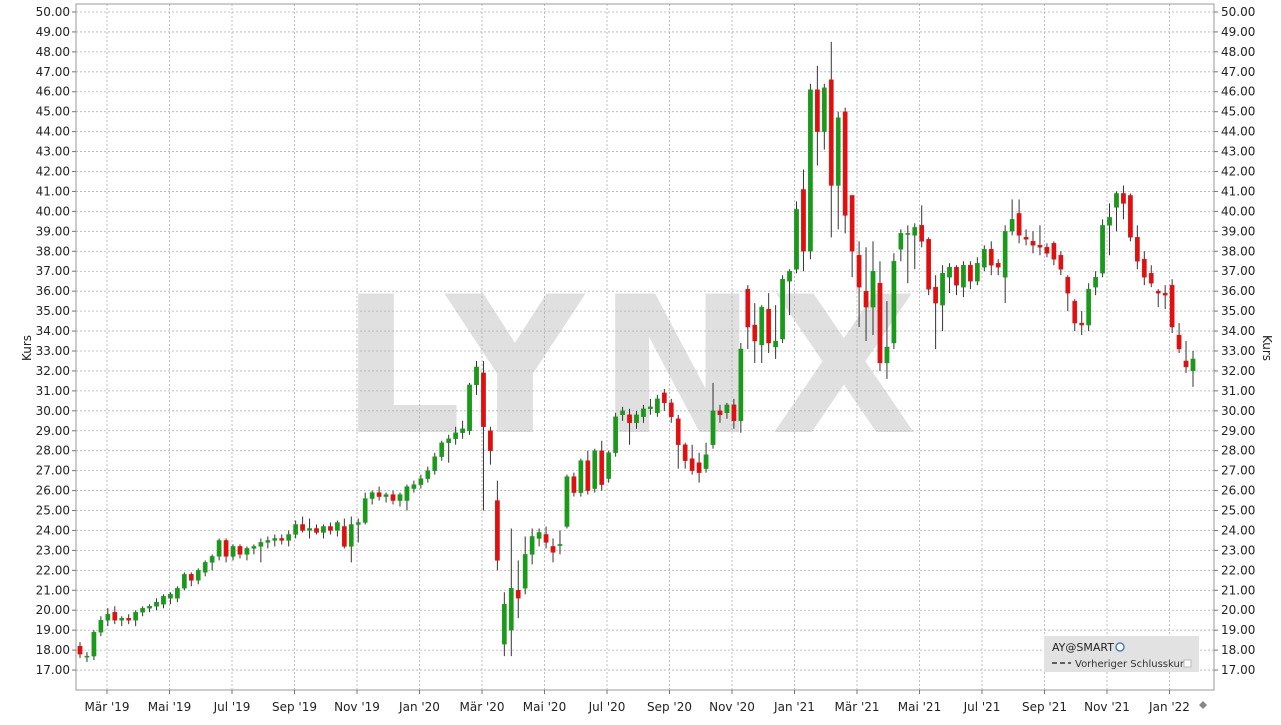 The image size is (1281, 725). I want to click on y-tick-label-left: 32.00, so click(53, 371).